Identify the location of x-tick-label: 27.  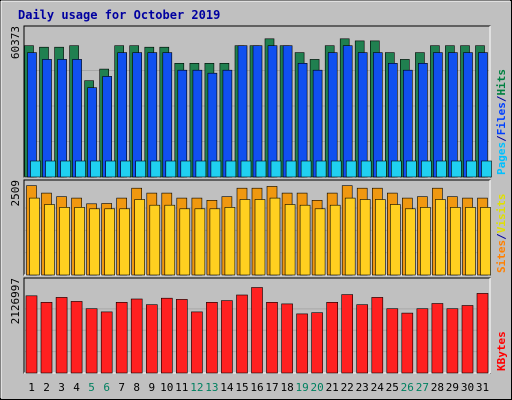
(422, 387).